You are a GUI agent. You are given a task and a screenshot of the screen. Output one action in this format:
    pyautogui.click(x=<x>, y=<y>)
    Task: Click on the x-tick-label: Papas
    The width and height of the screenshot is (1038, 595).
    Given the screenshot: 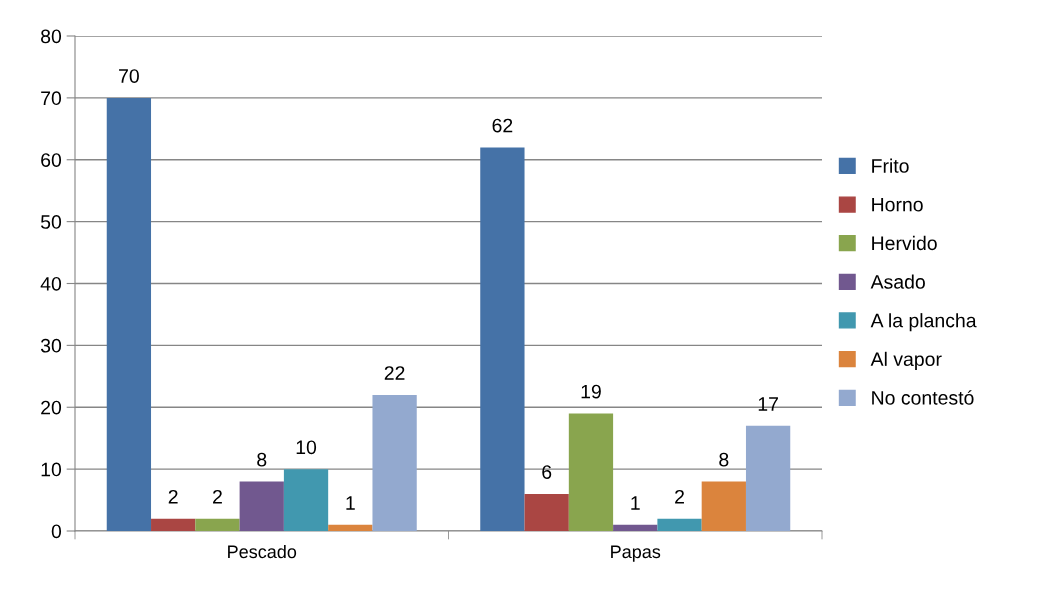 What is the action you would take?
    pyautogui.click(x=636, y=553)
    